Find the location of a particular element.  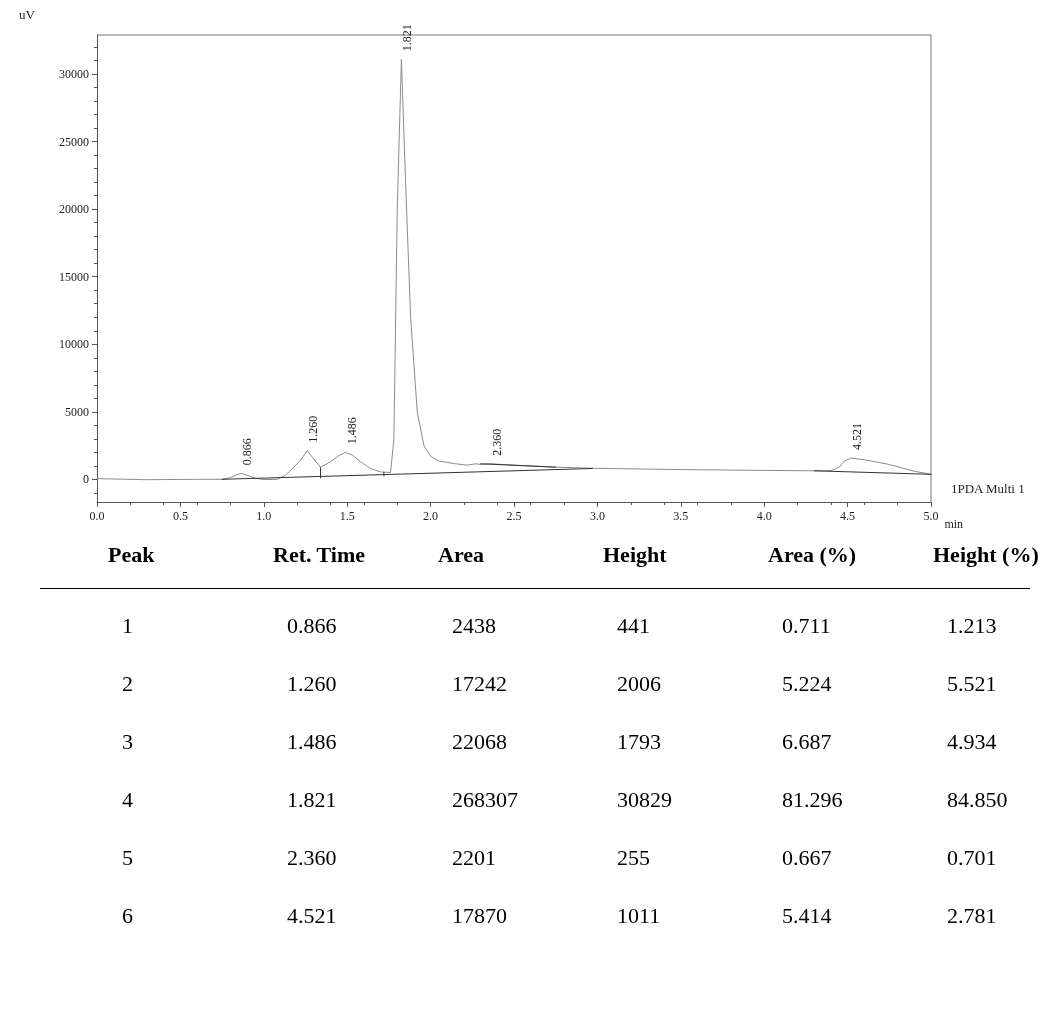

y-axis-title: uV is located at coordinates (27, 14).